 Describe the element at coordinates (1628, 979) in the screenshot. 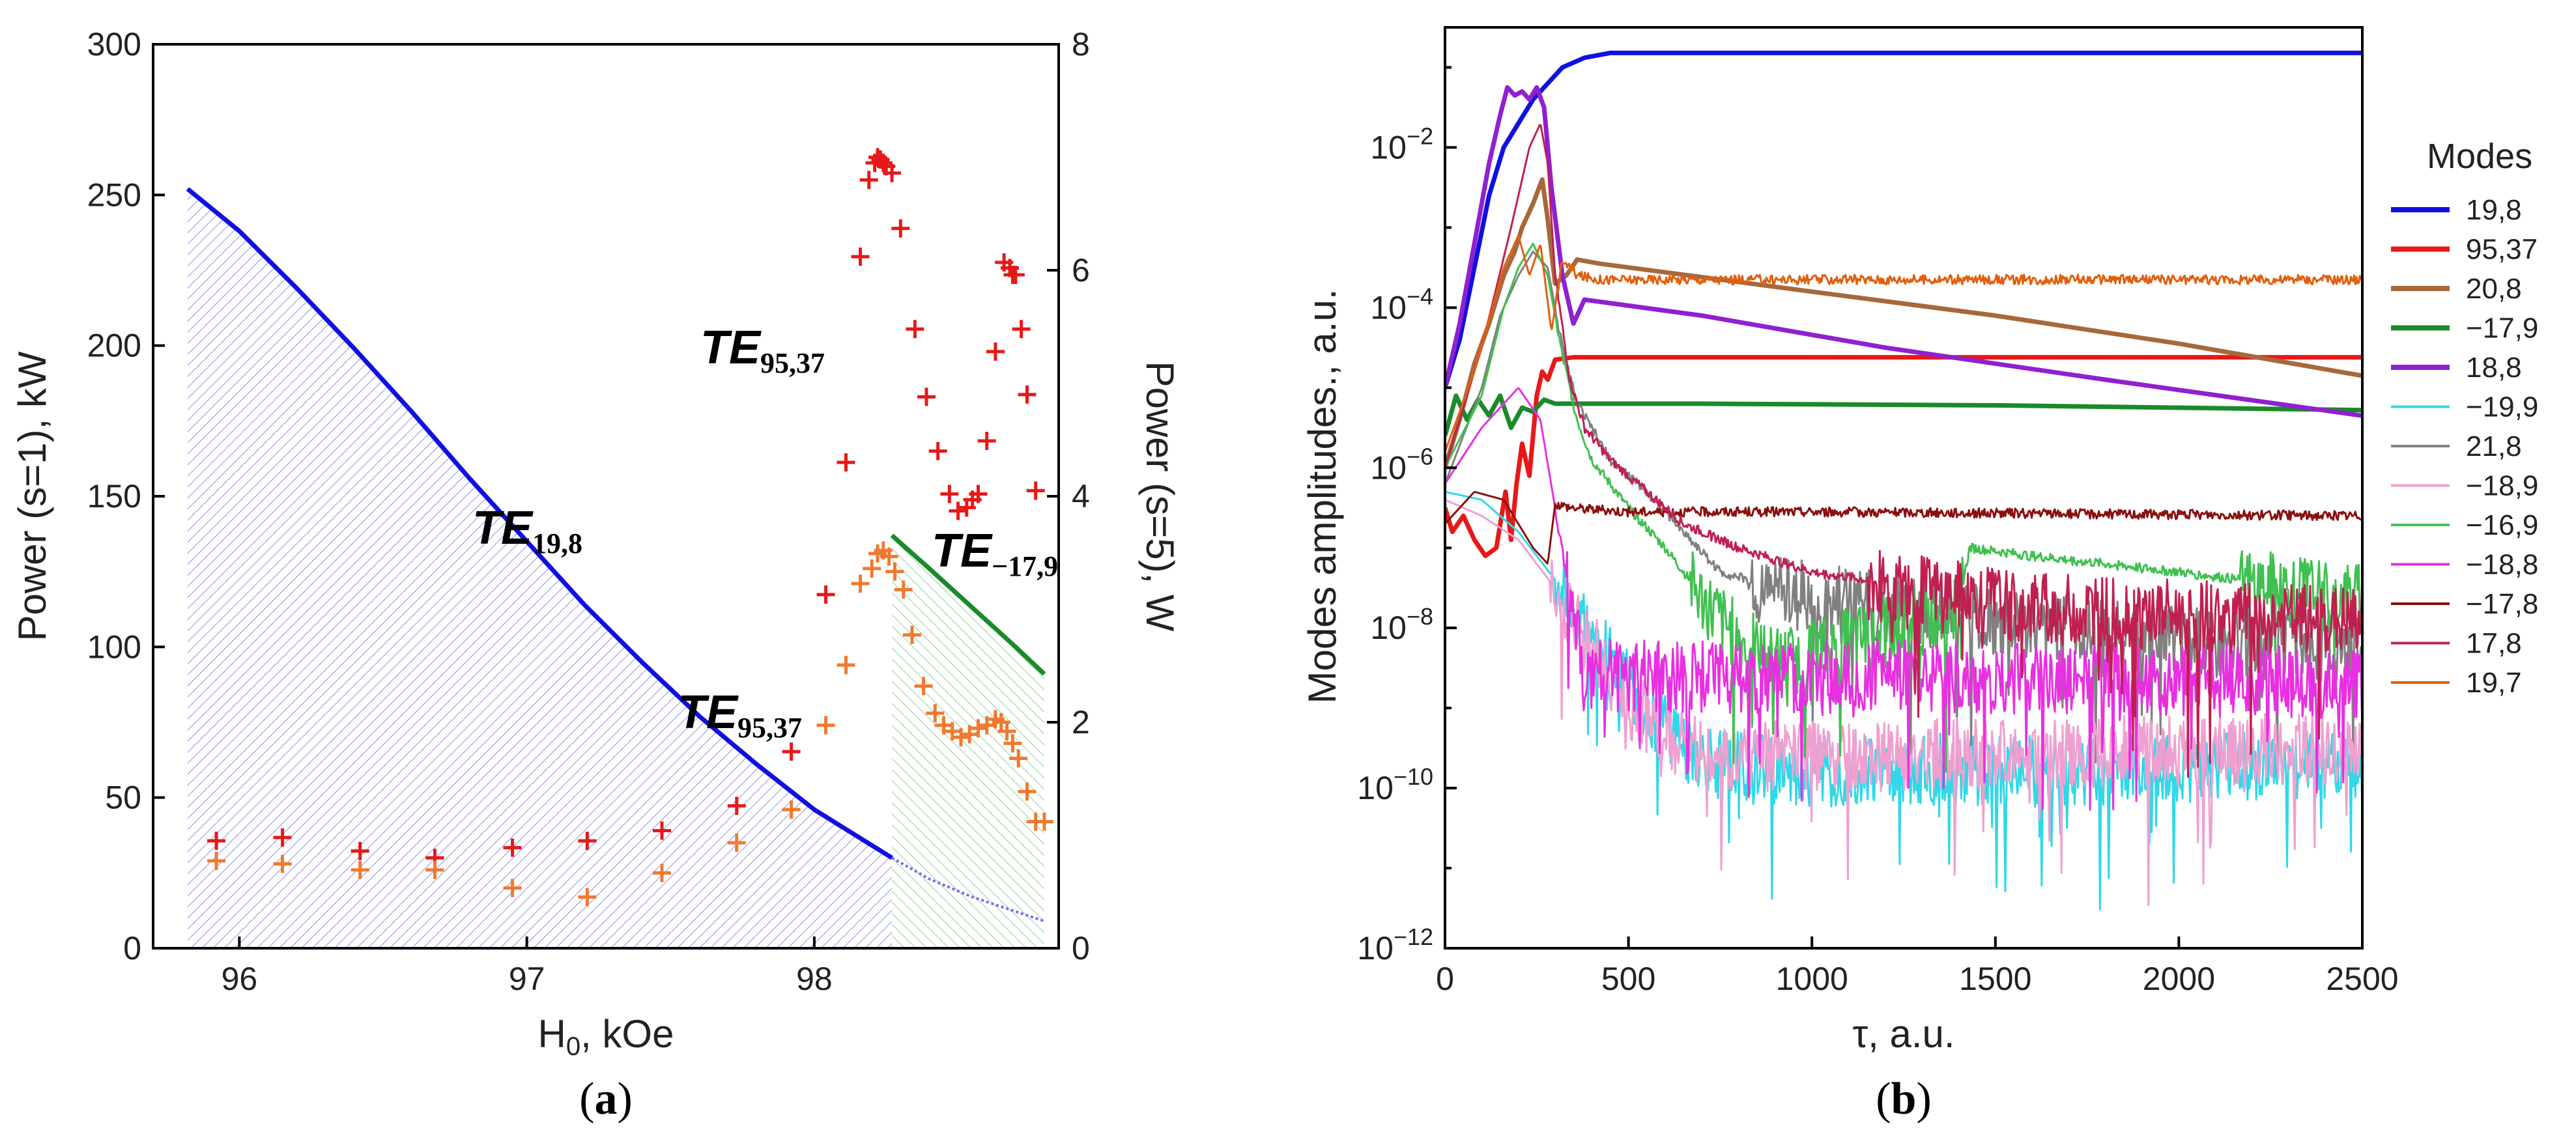

I see `b-xtick-label-500: 500` at that location.